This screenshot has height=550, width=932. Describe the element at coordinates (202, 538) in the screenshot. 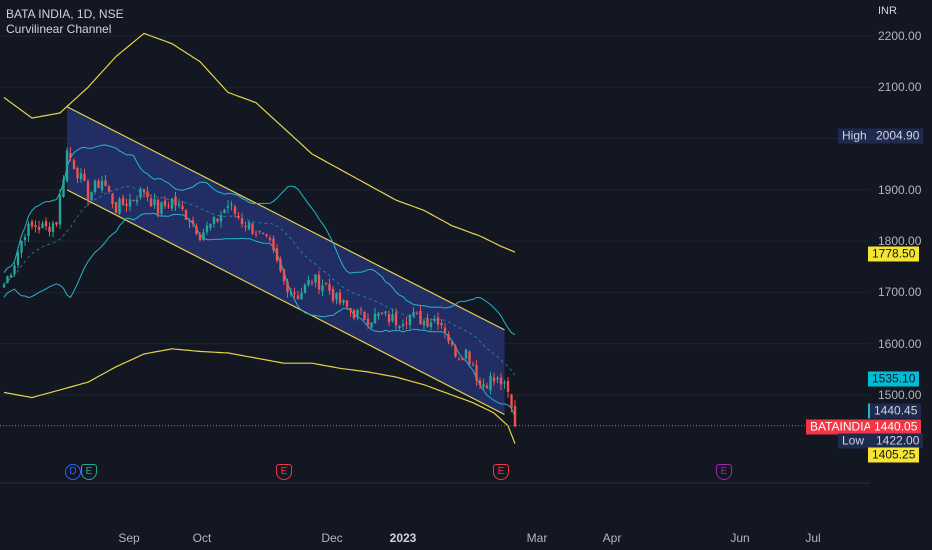

I see `time-tick-label: Oct` at that location.